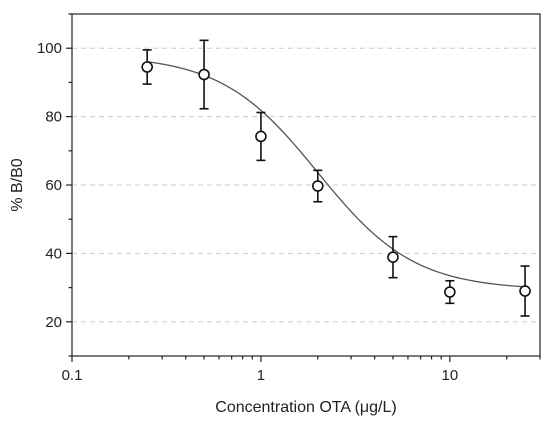  Describe the element at coordinates (53, 117) in the screenshot. I see `y-tick-label: 80` at that location.